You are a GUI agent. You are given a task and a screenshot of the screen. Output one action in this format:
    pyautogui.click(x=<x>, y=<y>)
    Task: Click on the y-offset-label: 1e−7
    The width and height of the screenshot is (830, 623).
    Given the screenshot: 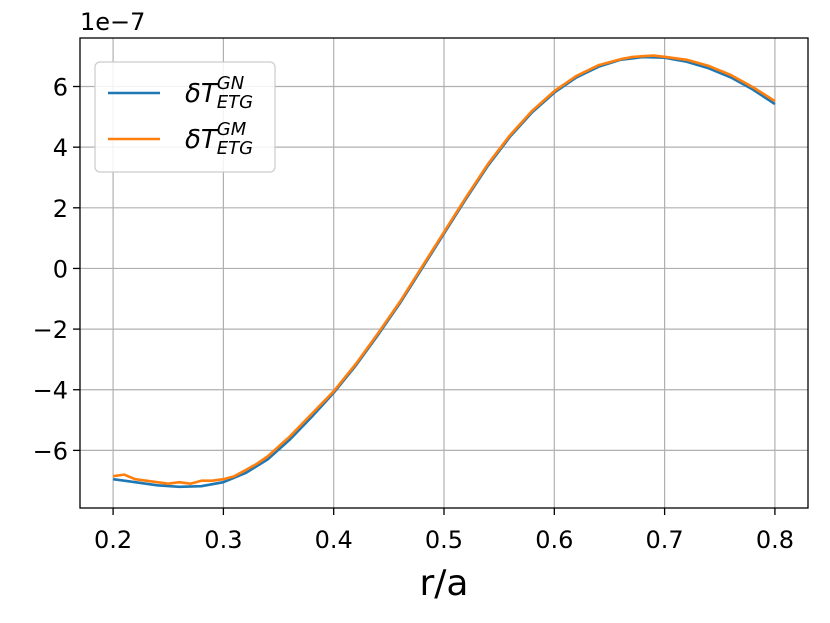 What is the action you would take?
    pyautogui.click(x=112, y=22)
    